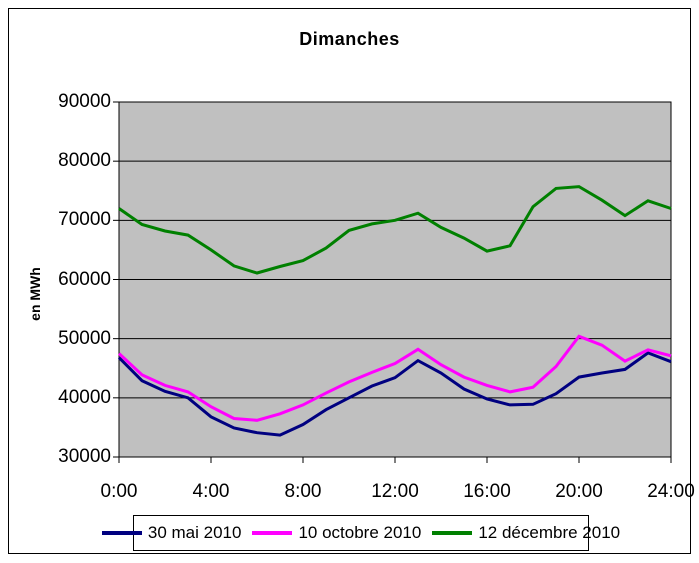  I want to click on legend-item: 30 mai 2010, so click(171, 533).